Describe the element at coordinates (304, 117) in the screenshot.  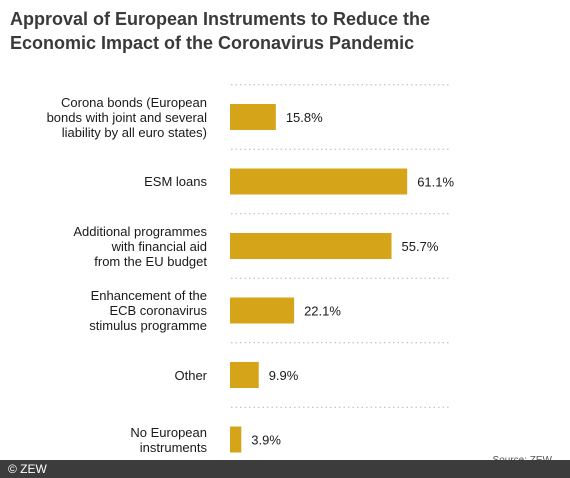
I see `value-label: 15.8%` at that location.